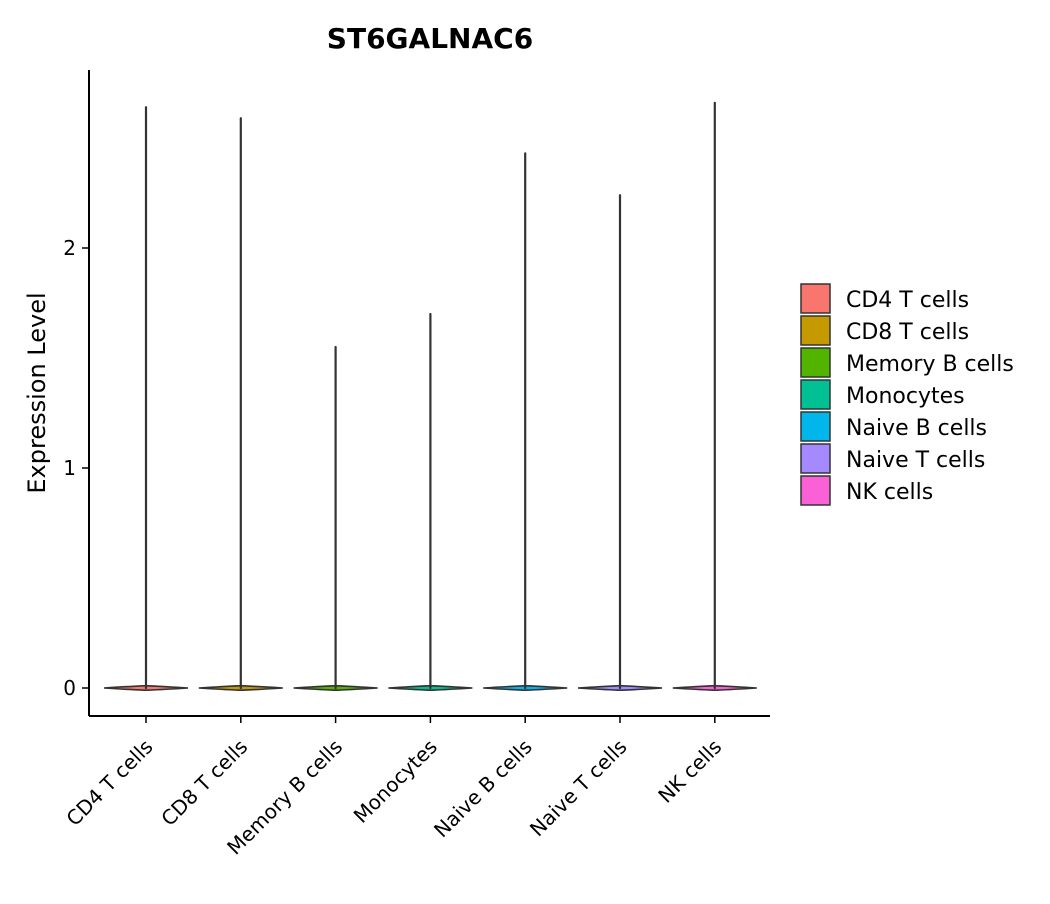 Image resolution: width=1050 pixels, height=904 pixels. I want to click on chart-title: ST6GALNAC6, so click(430, 38).